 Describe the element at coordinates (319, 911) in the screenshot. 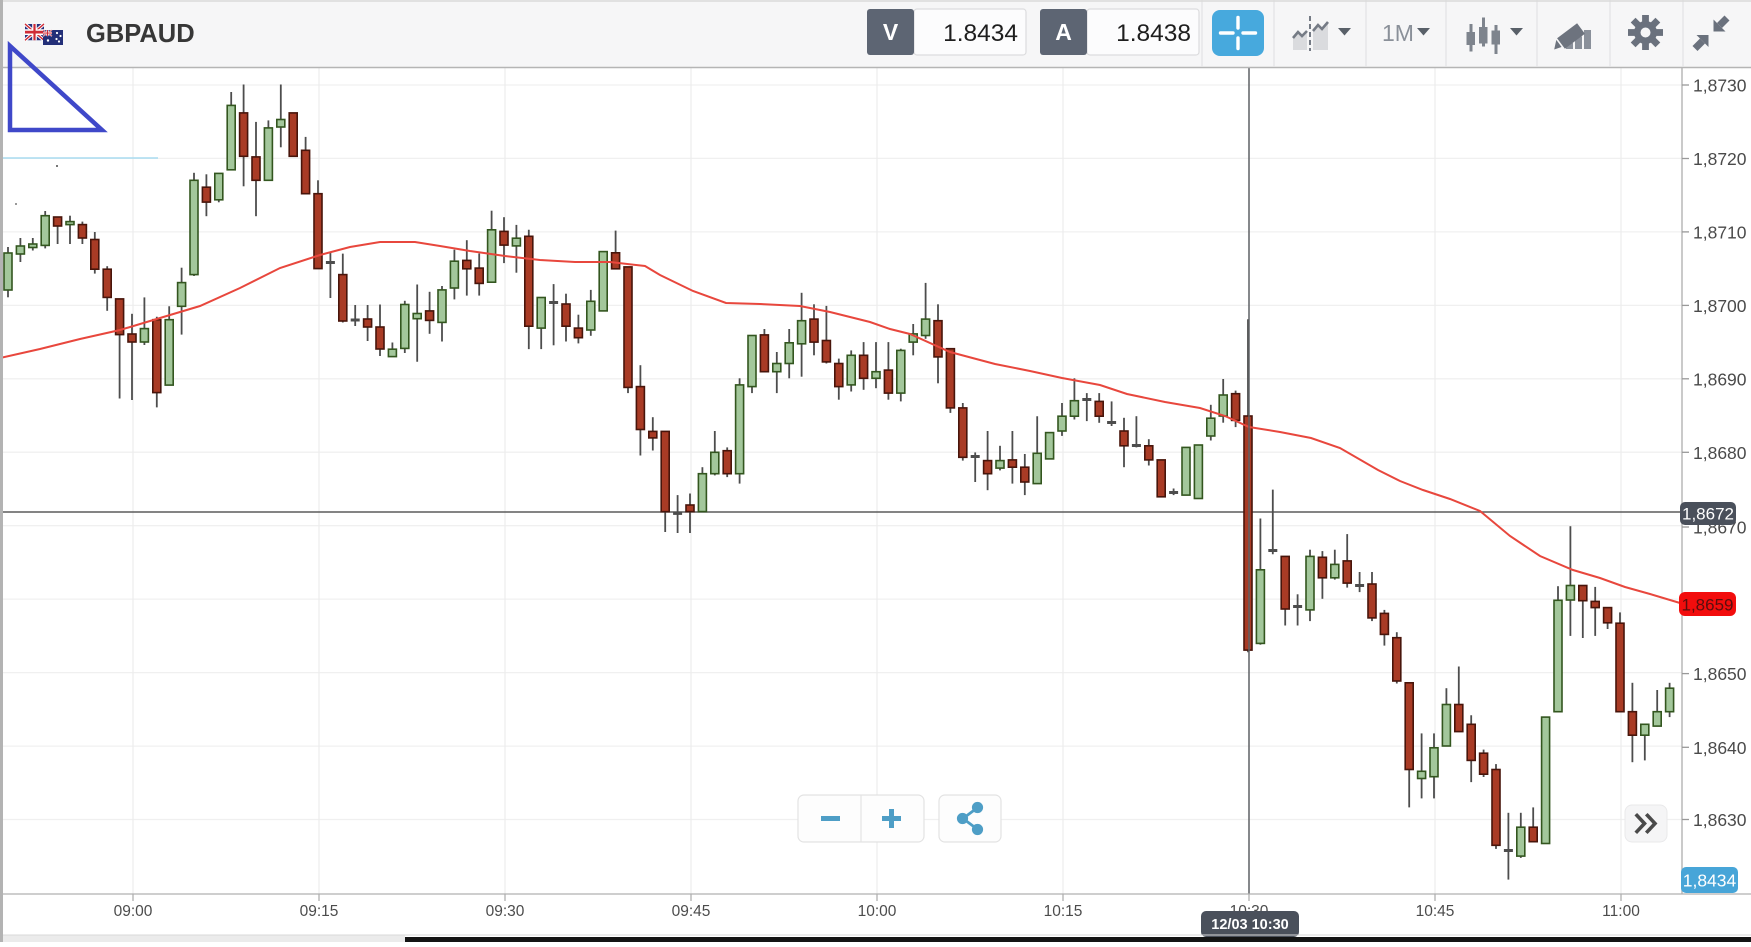

I see `svg-text: 09:15` at that location.